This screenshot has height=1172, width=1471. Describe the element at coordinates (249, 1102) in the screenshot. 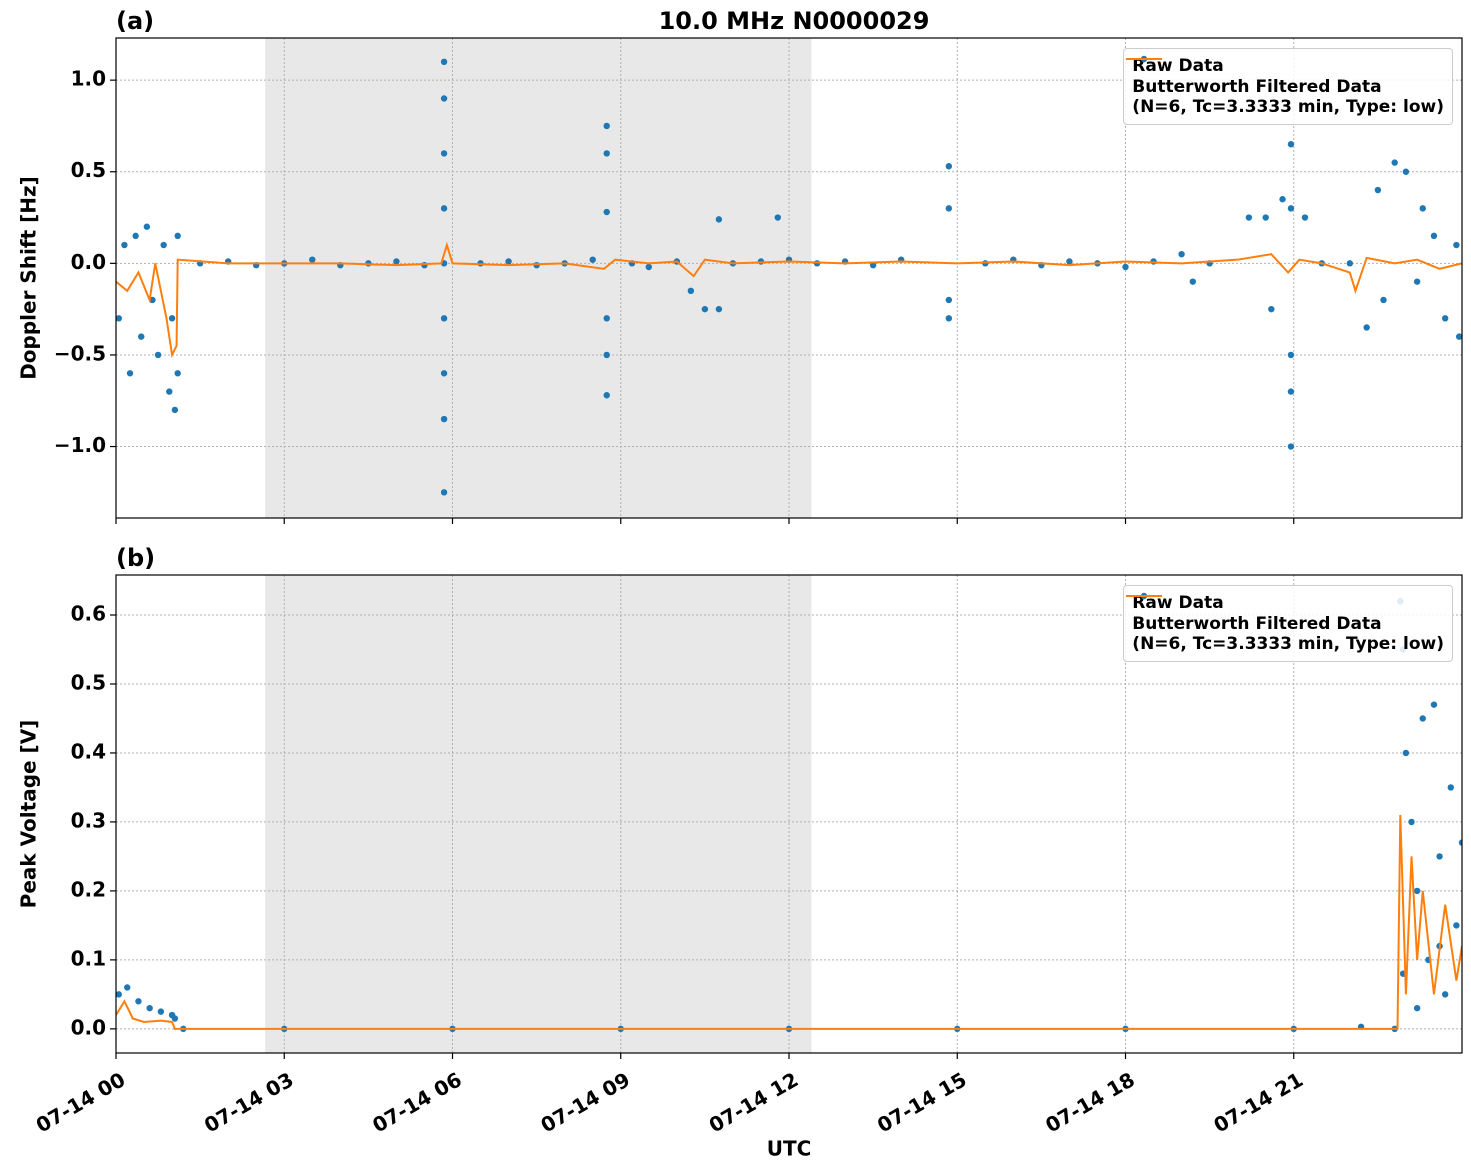

I see `x-tick-label: 07-14 03` at that location.